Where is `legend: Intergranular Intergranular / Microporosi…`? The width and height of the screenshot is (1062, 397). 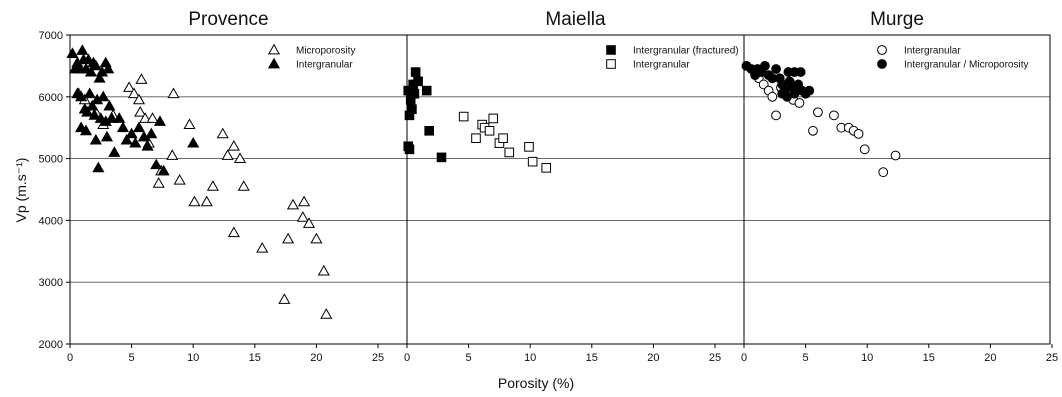
legend: Intergranular Intergranular / Microporosi… is located at coordinates (953, 58).